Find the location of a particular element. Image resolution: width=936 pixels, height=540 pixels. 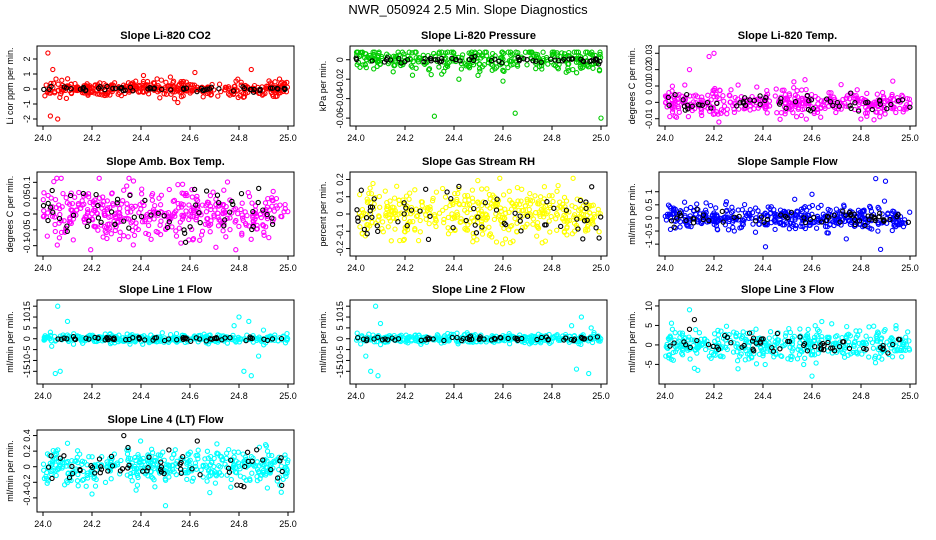

panel-title: Slope Line 3 Flow is located at coordinates (787, 290).